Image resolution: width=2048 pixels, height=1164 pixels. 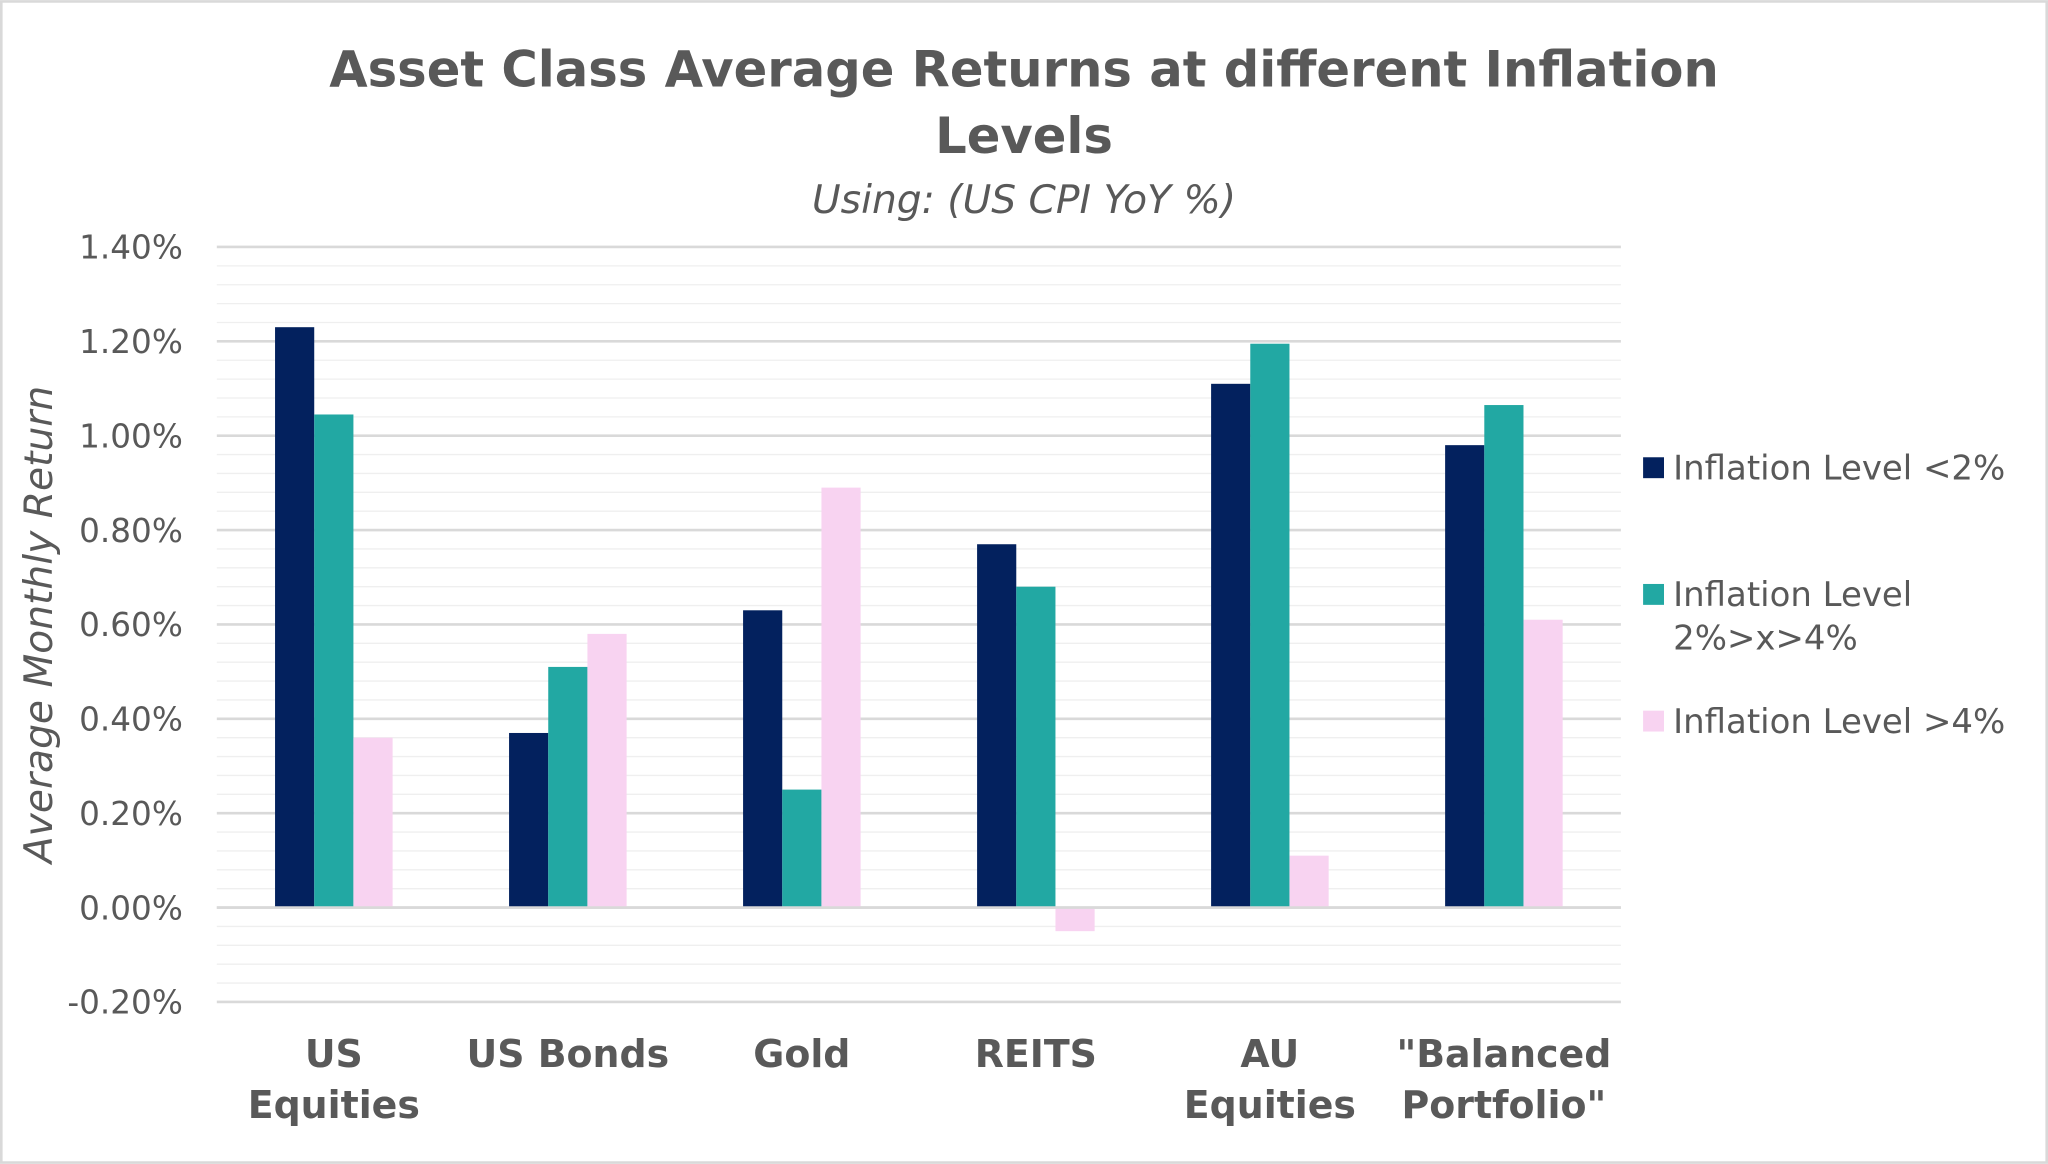 I want to click on legend-label: Inflation Level >4%, so click(x=1839, y=722).